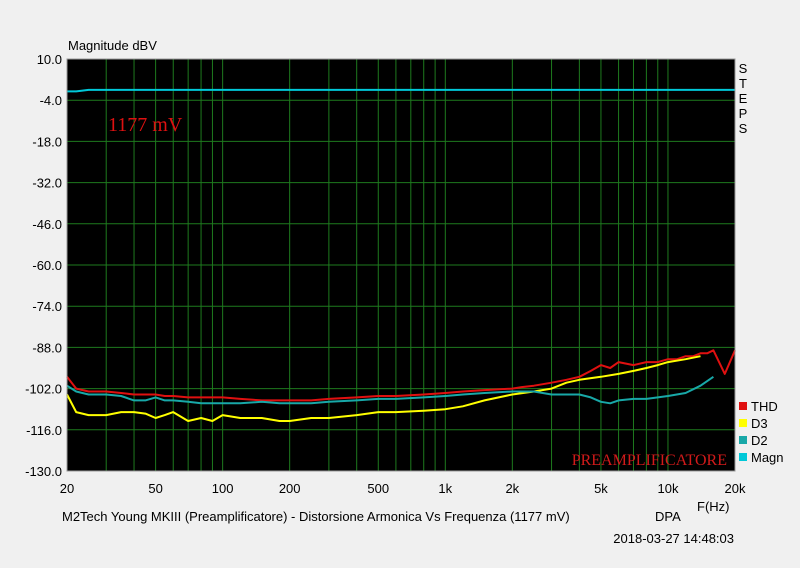 The width and height of the screenshot is (800, 568). I want to click on legend: THD D3 D2 Magn, so click(761, 432).